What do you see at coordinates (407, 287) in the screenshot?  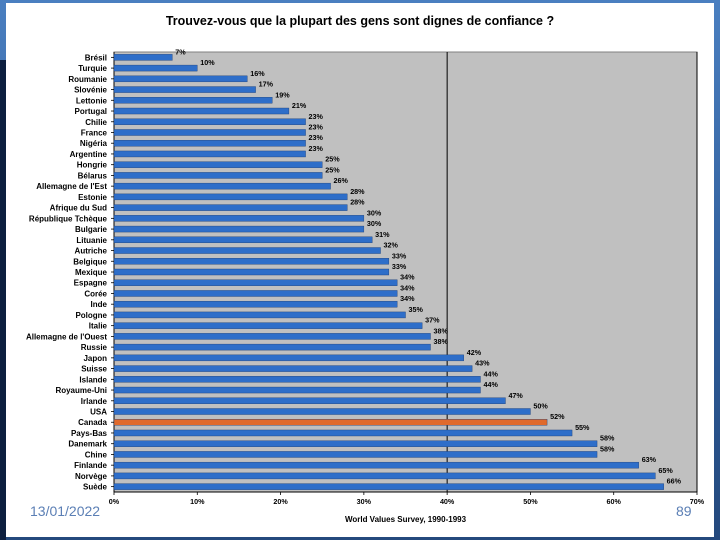 I see `data-label-22: 34%` at bounding box center [407, 287].